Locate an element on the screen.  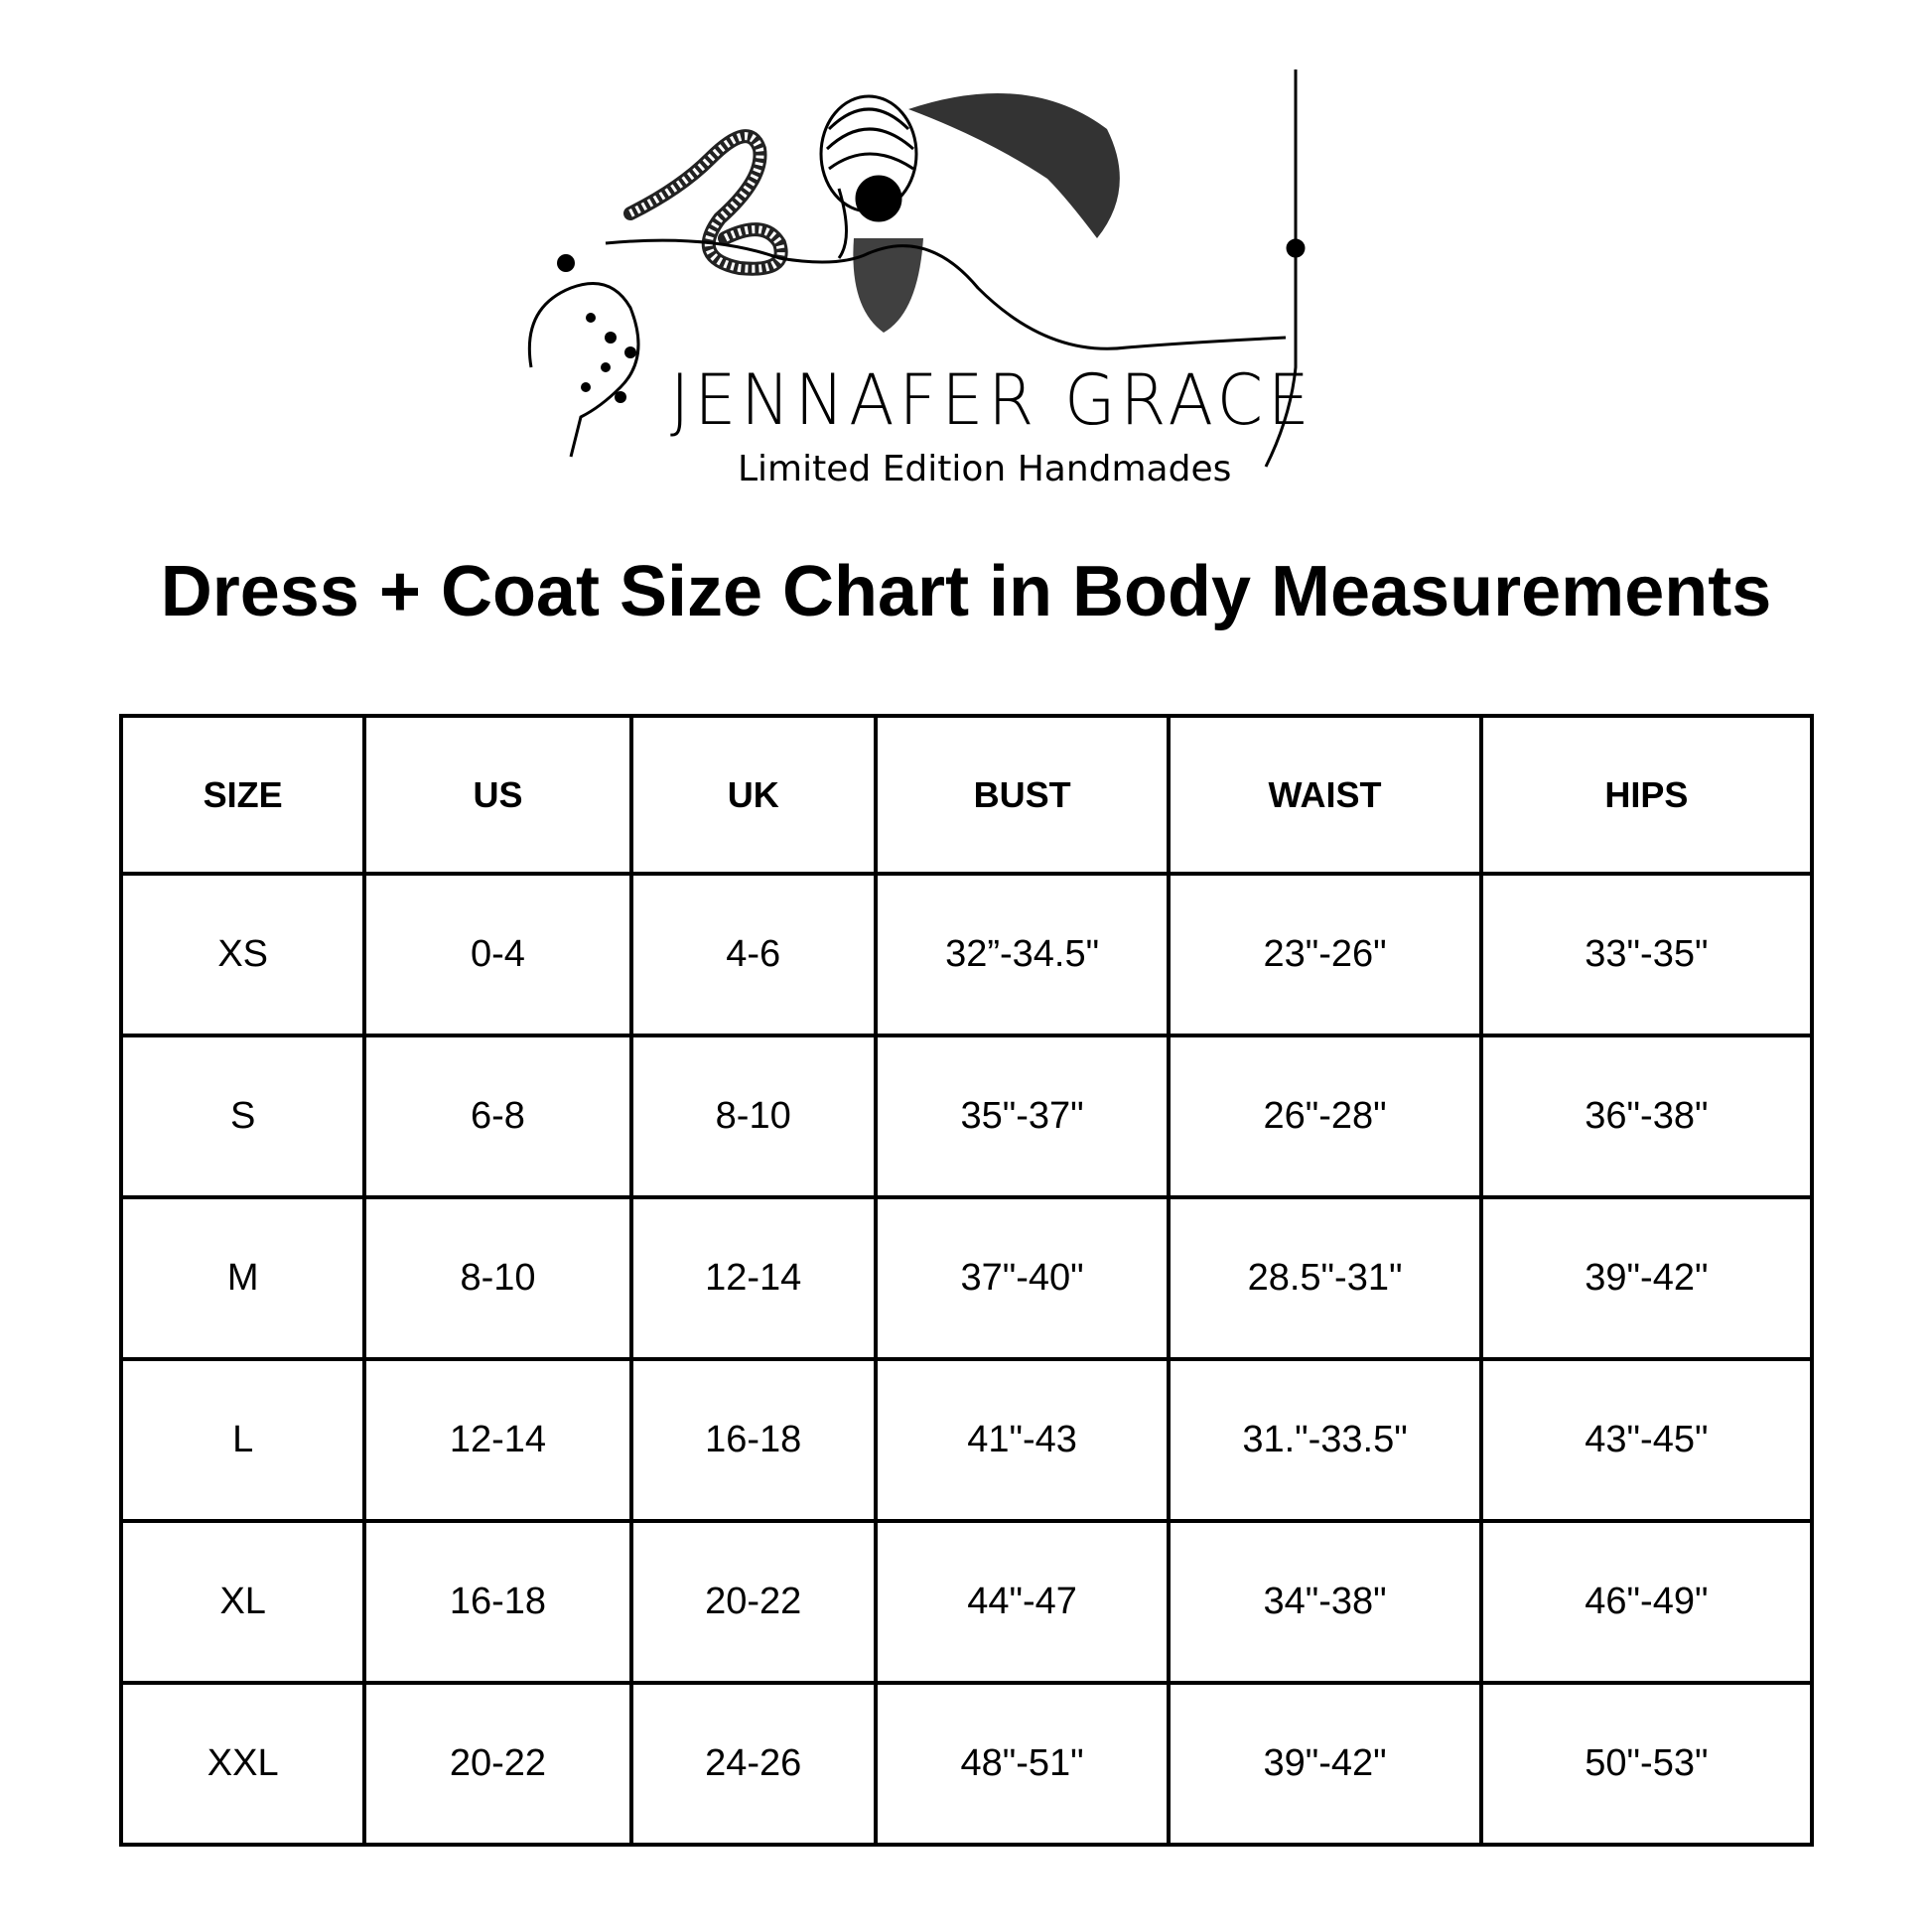
cell-size: L is located at coordinates (242, 1440).